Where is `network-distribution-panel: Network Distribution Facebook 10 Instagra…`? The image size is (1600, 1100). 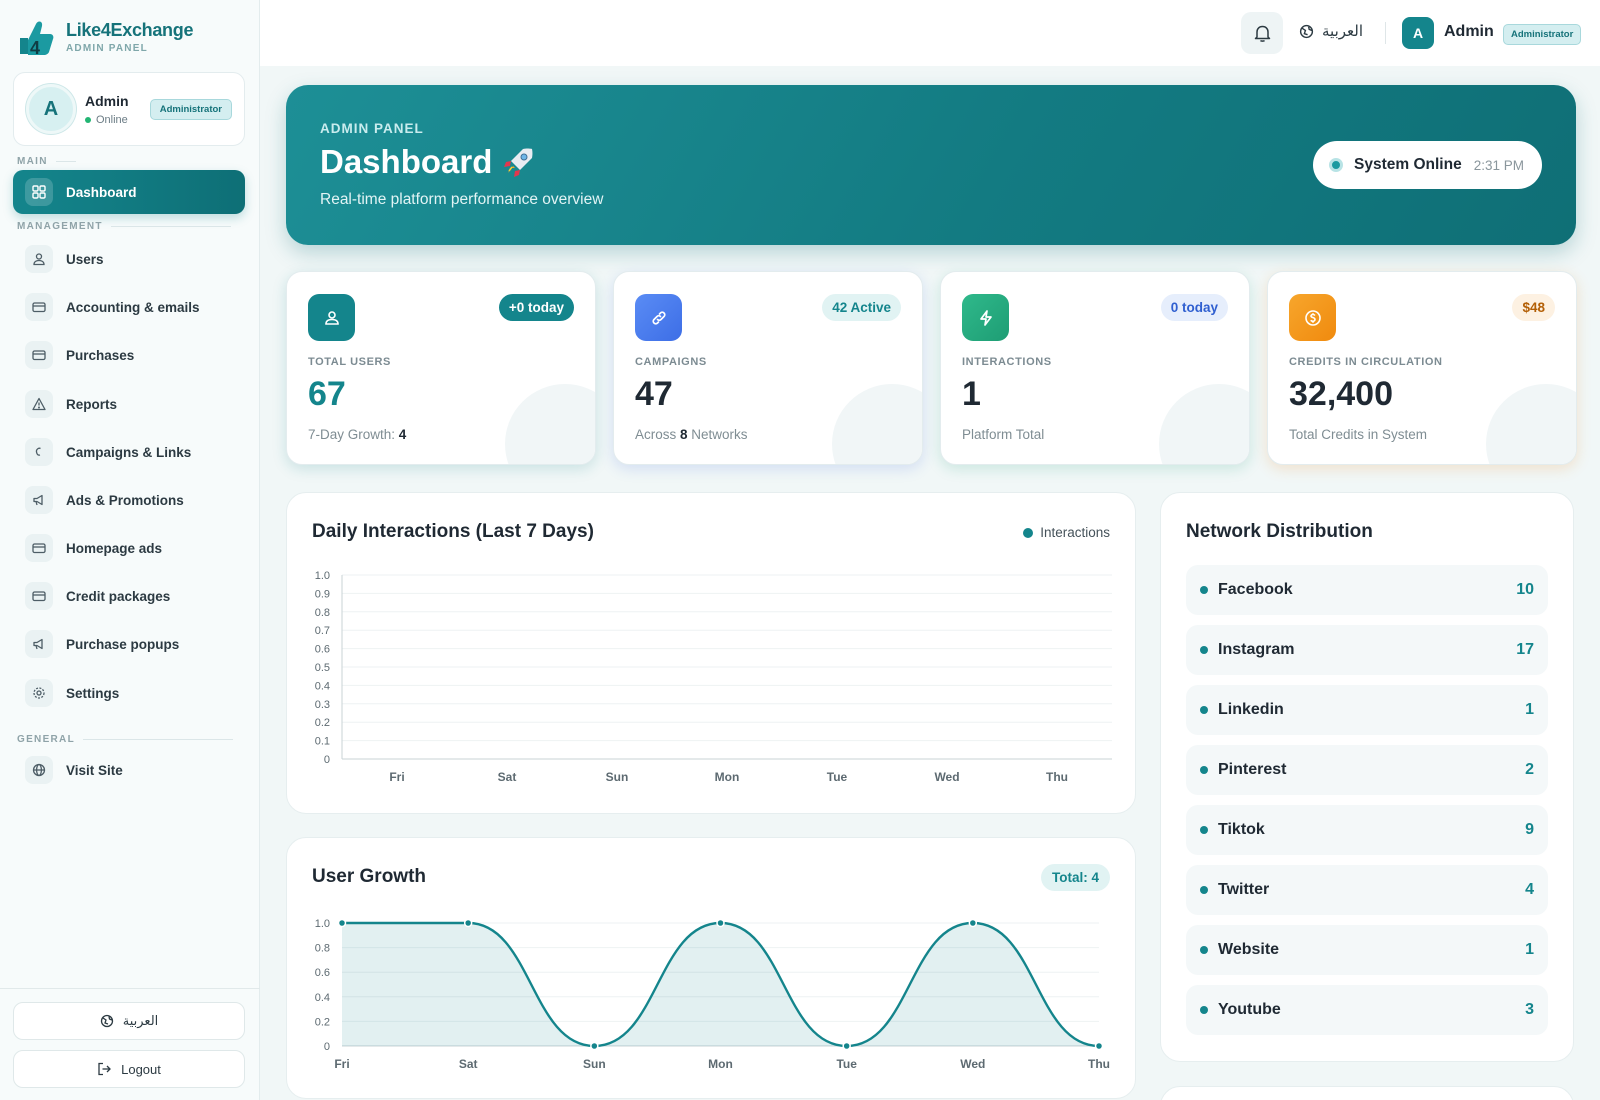
network-distribution-panel: Network Distribution Facebook 10 Instagra… is located at coordinates (1367, 777).